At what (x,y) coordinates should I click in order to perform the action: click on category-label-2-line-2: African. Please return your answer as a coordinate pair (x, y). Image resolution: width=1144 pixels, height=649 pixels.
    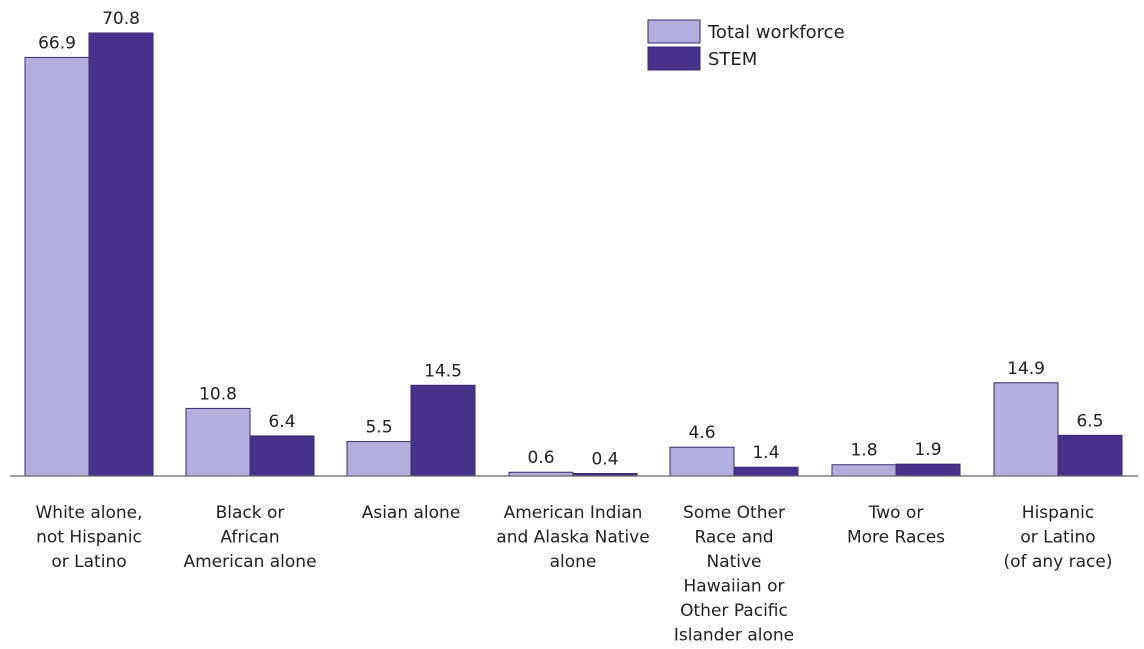
    Looking at the image, I should click on (249, 538).